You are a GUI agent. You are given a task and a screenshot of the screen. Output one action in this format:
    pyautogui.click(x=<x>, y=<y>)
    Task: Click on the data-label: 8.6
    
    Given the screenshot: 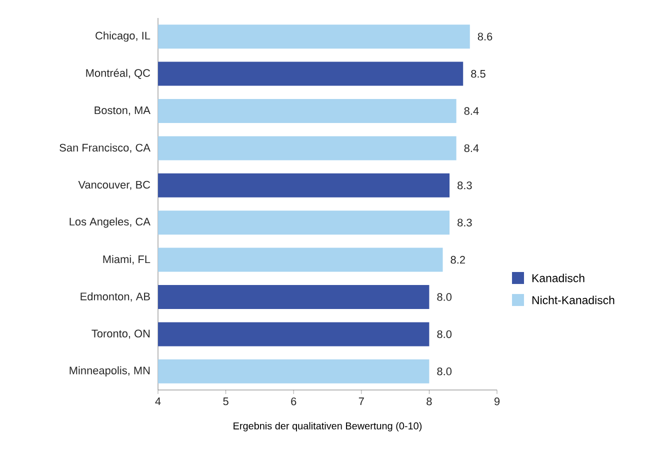 What is the action you would take?
    pyautogui.click(x=485, y=36)
    